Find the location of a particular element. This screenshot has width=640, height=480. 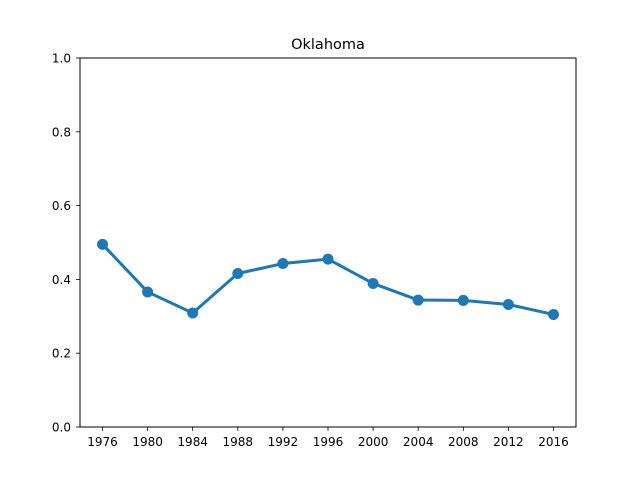

x-tick-label: 1992 is located at coordinates (283, 442).